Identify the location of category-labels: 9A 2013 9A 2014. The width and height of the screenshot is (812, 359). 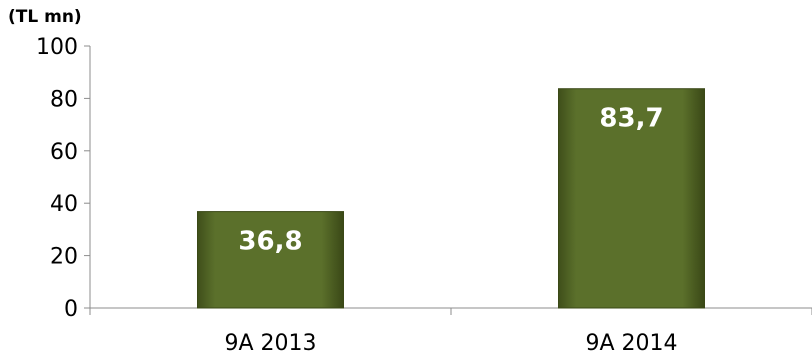
(450, 343).